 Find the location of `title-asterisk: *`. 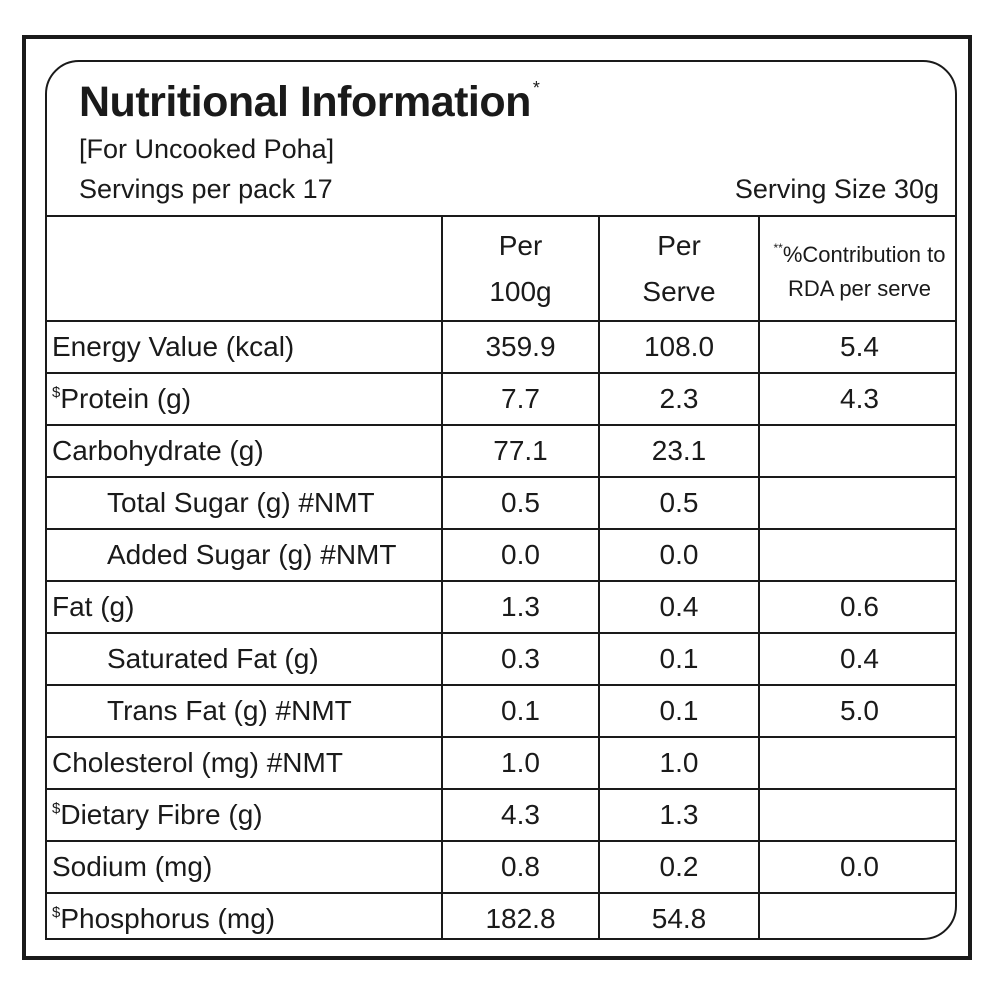

title-asterisk: * is located at coordinates (536, 88).